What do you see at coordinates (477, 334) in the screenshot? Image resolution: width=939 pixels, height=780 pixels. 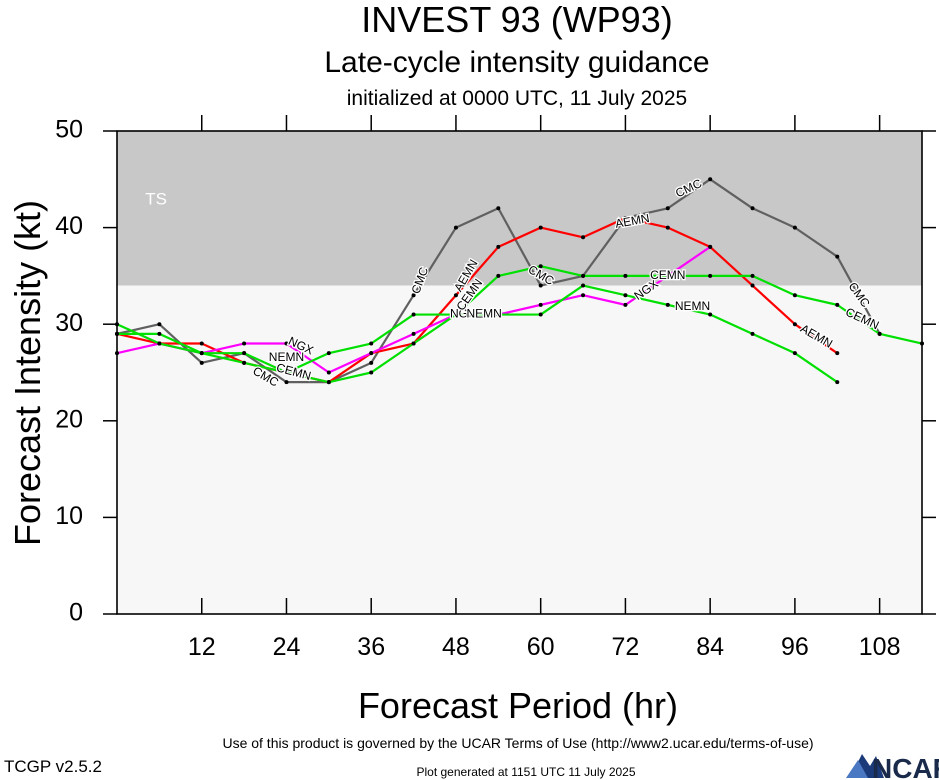 I see `series-line-nemn` at bounding box center [477, 334].